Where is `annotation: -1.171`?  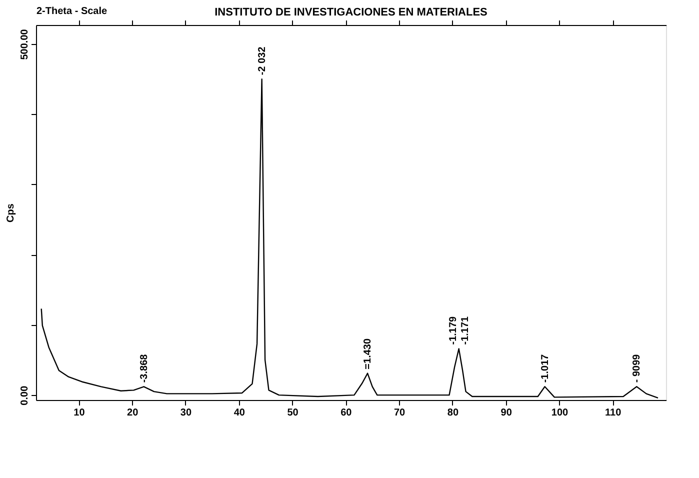
annotation: -1.171 is located at coordinates (465, 330).